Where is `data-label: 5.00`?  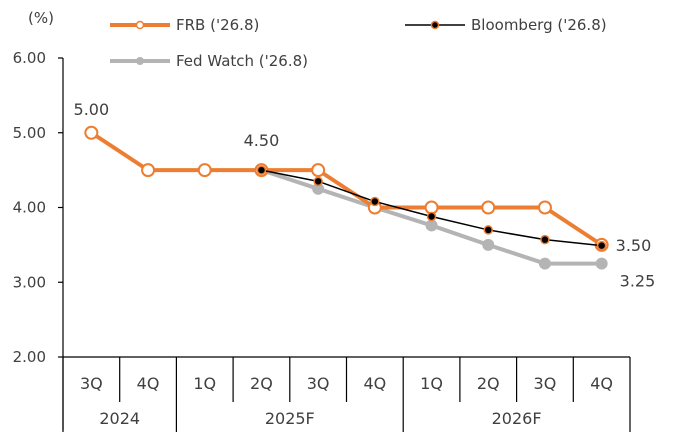 data-label: 5.00 is located at coordinates (92, 109).